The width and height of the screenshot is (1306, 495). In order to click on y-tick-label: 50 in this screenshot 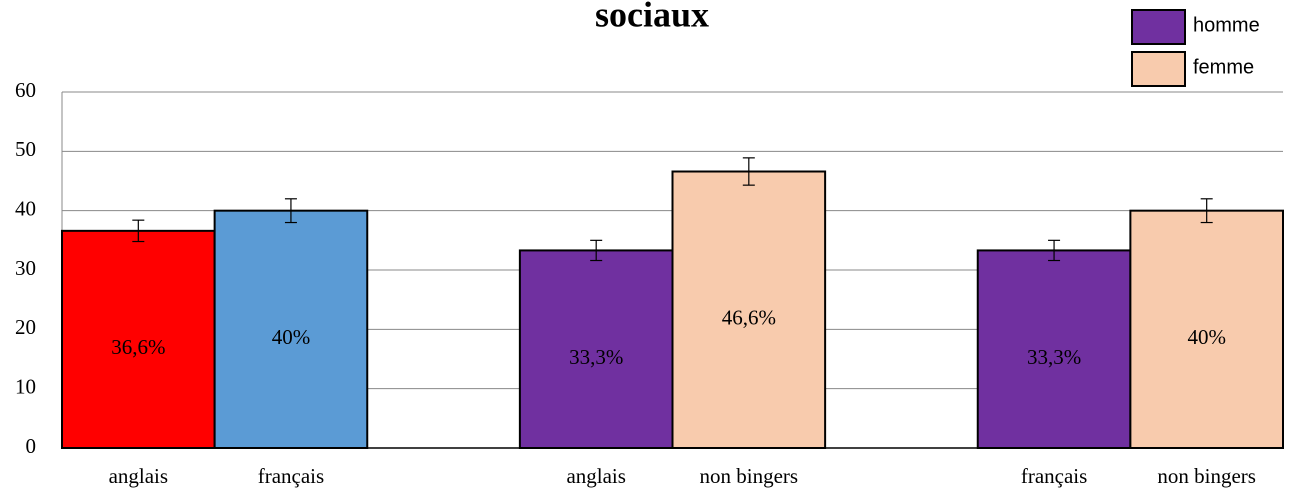, I will do `click(25, 149)`.